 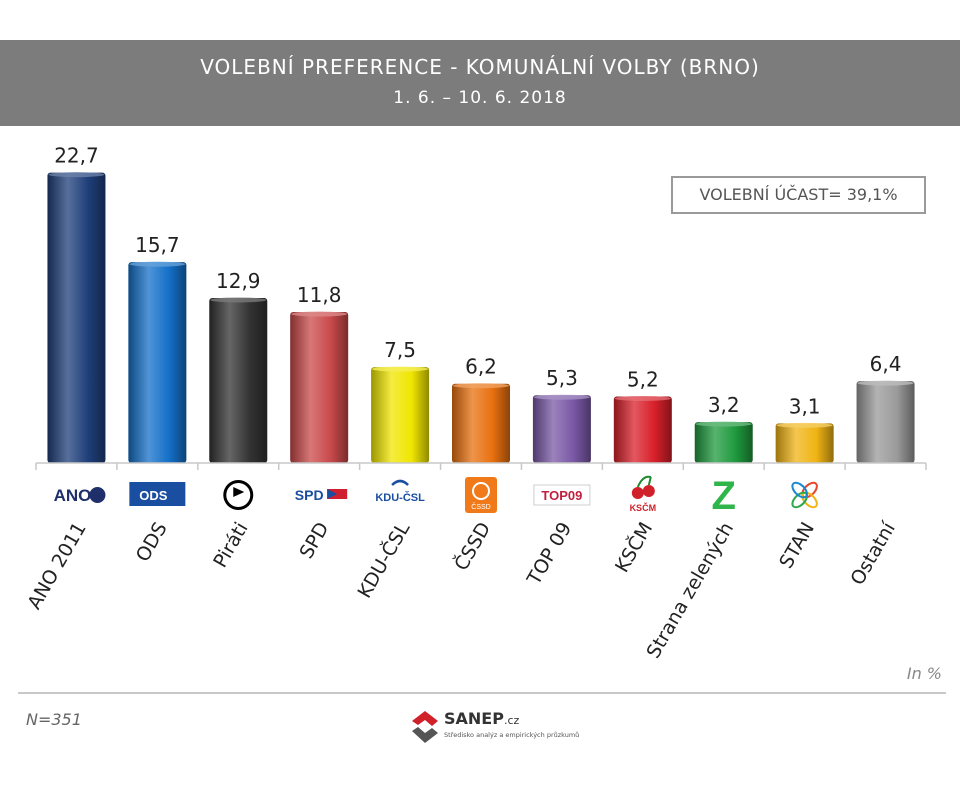 I want to click on category-label: Piráti, so click(x=230, y=545).